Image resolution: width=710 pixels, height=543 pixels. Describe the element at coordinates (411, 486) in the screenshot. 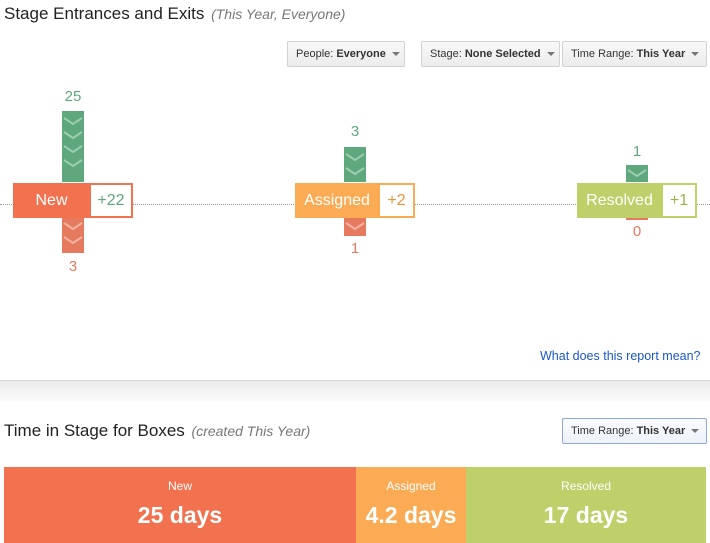

I see `segment-label: Assigned` at that location.